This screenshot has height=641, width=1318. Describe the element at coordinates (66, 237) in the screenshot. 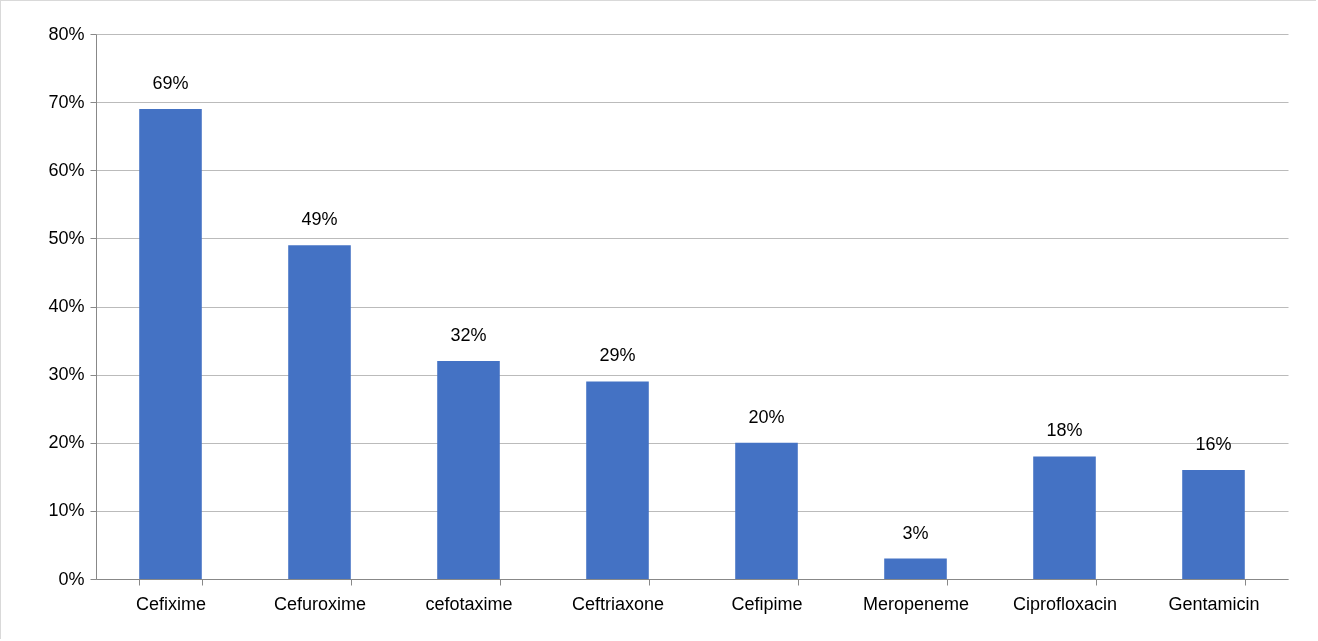

I see `y-tick-label: 50%` at that location.